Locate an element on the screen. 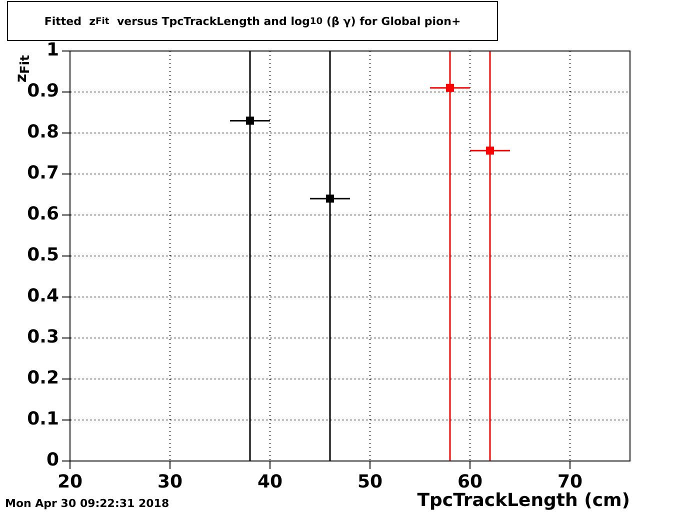 The width and height of the screenshot is (700, 514). x-tick-label: 20 is located at coordinates (70, 481).